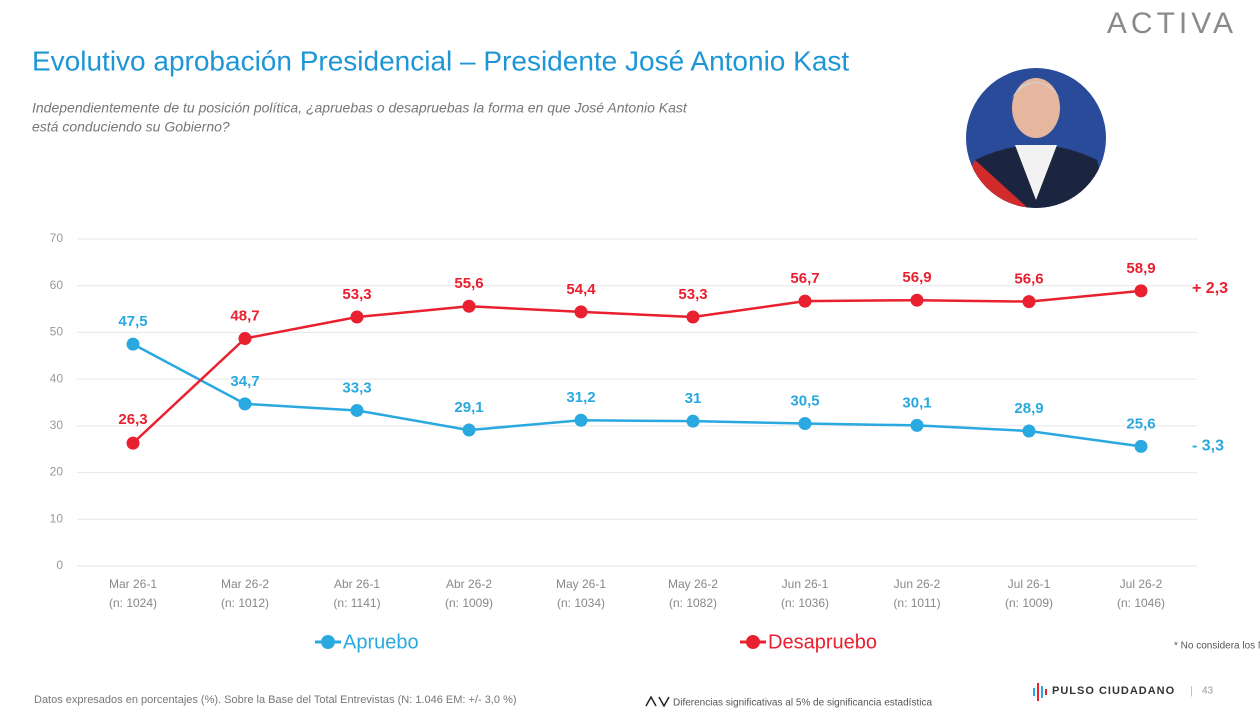 Image resolution: width=1260 pixels, height=715 pixels. I want to click on x-tick-label: Abr 26-2, so click(469, 584).